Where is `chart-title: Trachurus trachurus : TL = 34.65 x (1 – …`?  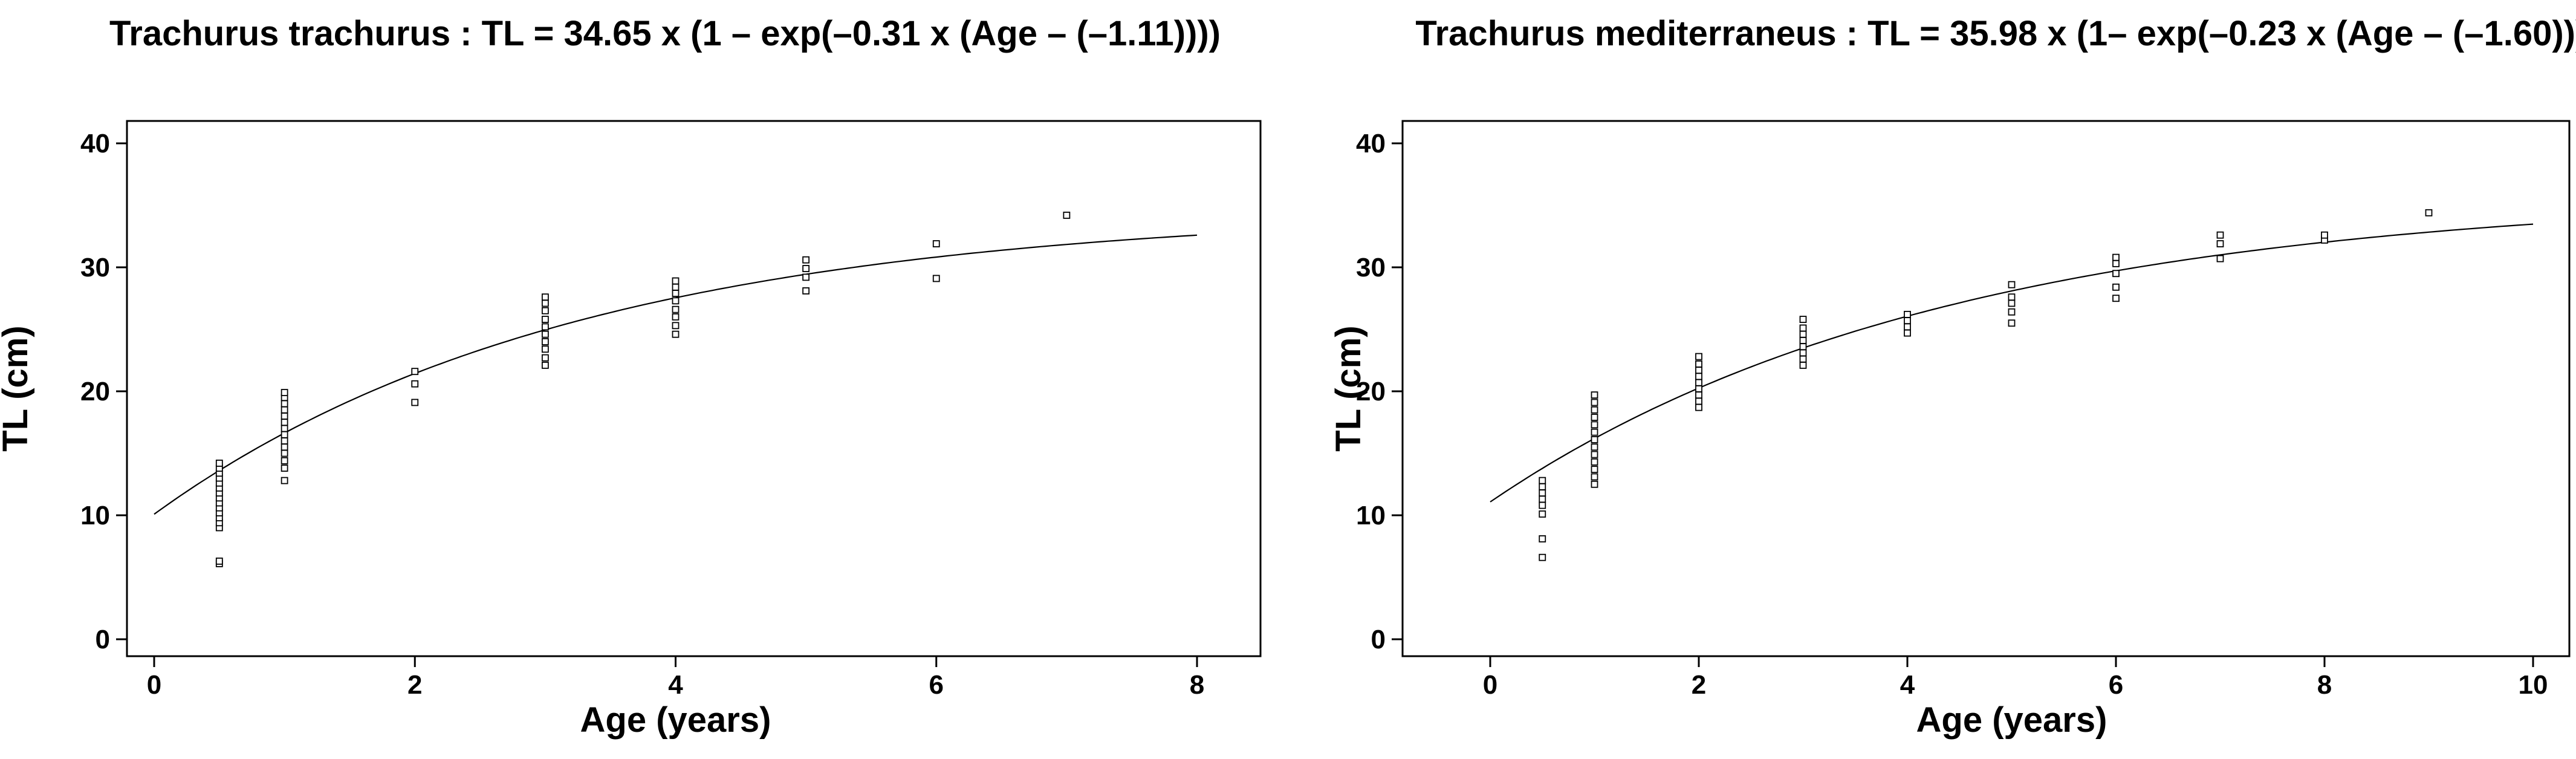
chart-title: Trachurus trachurus : TL = 34.65 x (1 – … is located at coordinates (665, 33).